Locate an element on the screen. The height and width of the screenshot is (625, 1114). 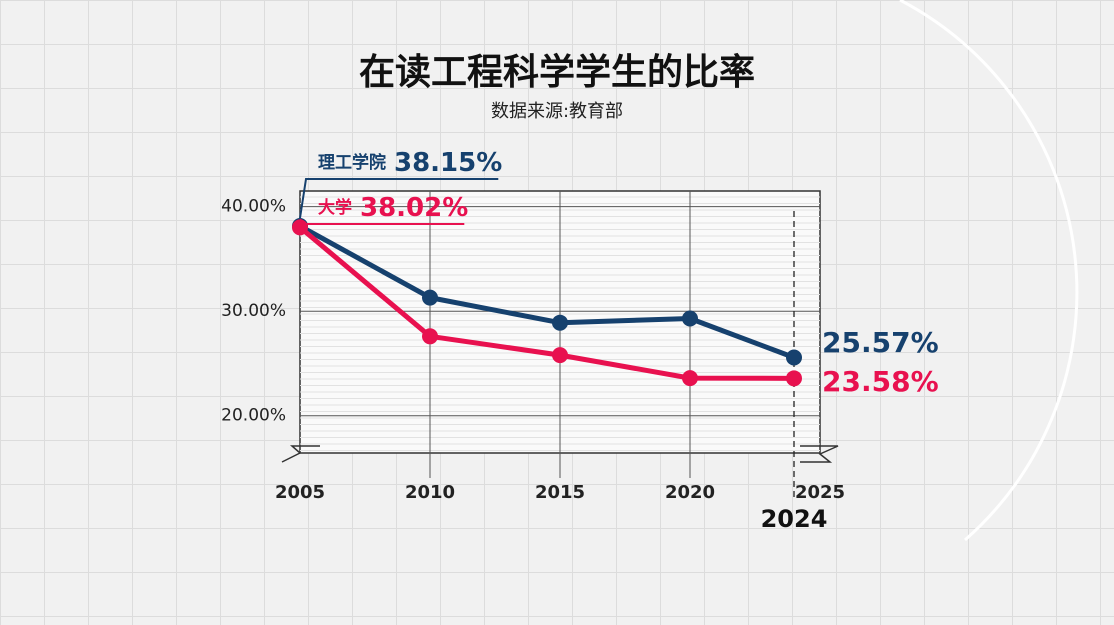
series-label: 理工学院 38.15% is located at coordinates (410, 163).